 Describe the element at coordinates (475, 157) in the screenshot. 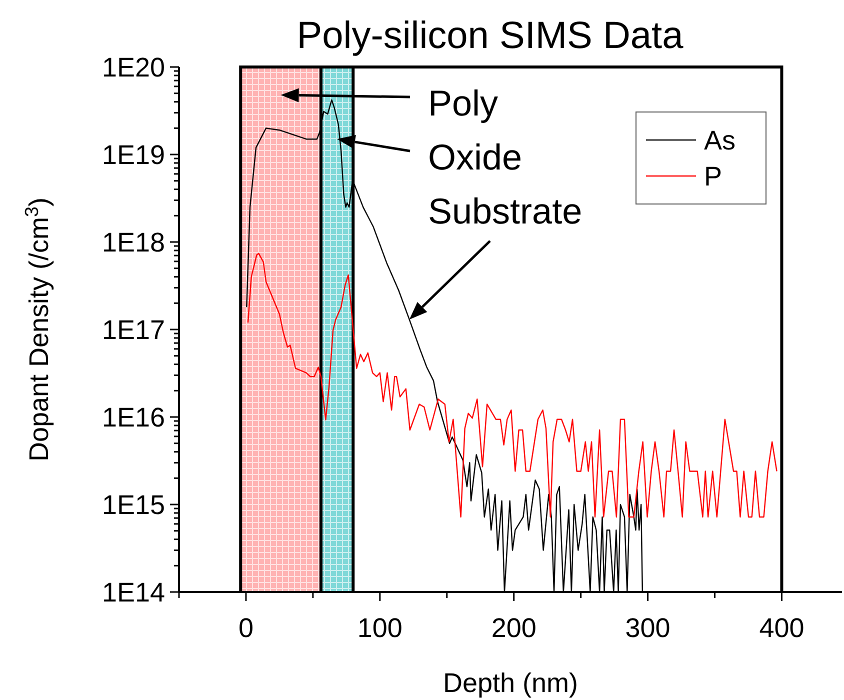

I see `band-label: Oxide` at that location.